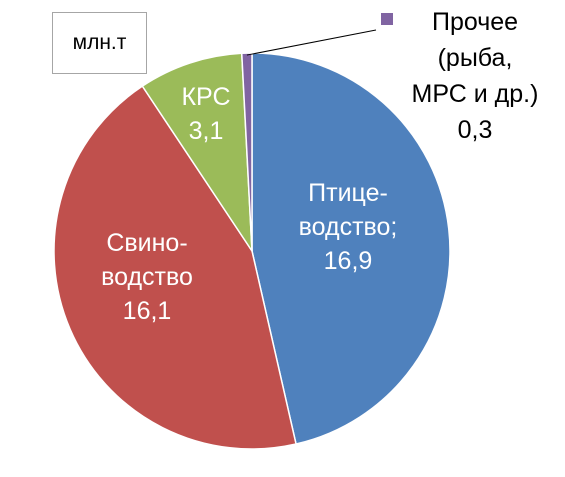 This screenshot has width=565, height=477. Describe the element at coordinates (475, 130) in the screenshot. I see `label-other-value: 0,3` at that location.